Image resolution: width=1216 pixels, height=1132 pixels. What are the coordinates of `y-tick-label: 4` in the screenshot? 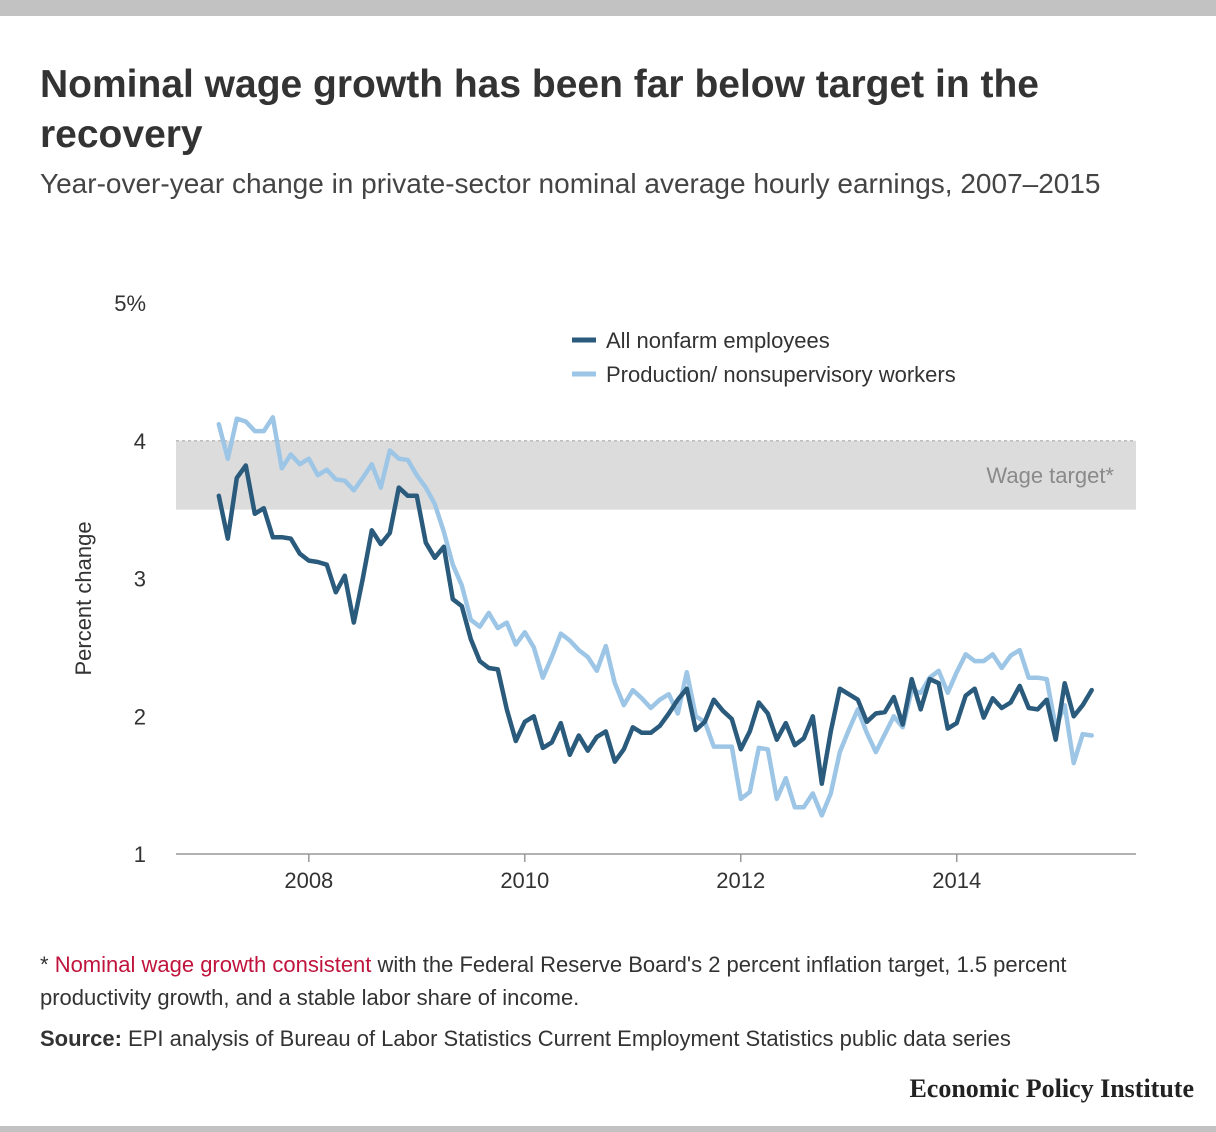 It's located at (140, 441).